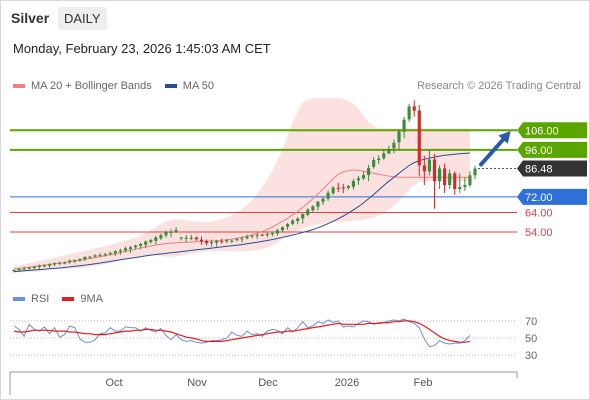 This screenshot has height=400, width=590. I want to click on price-legend: MA 20 + Bollinger Bands MA 50, so click(113, 86).